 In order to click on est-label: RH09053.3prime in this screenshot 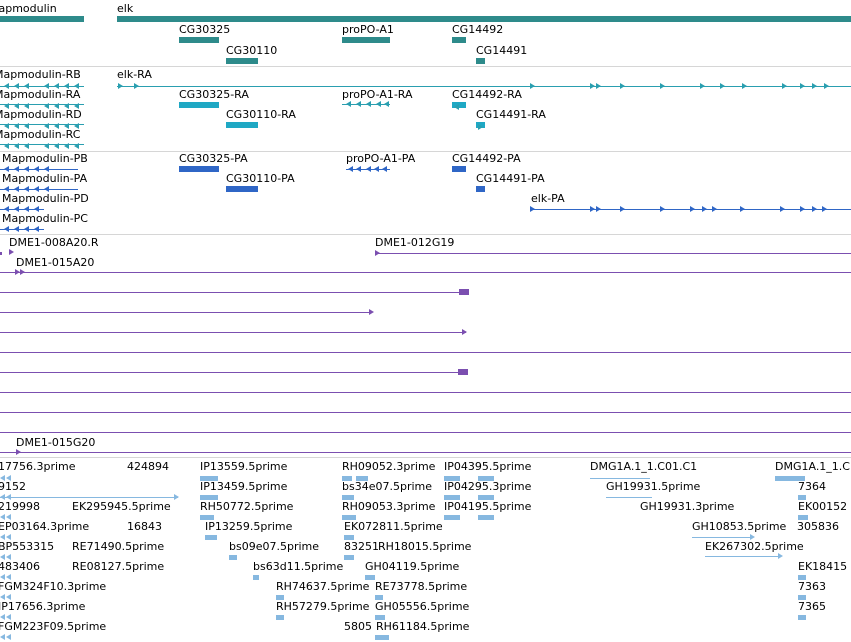, I will do `click(389, 506)`.